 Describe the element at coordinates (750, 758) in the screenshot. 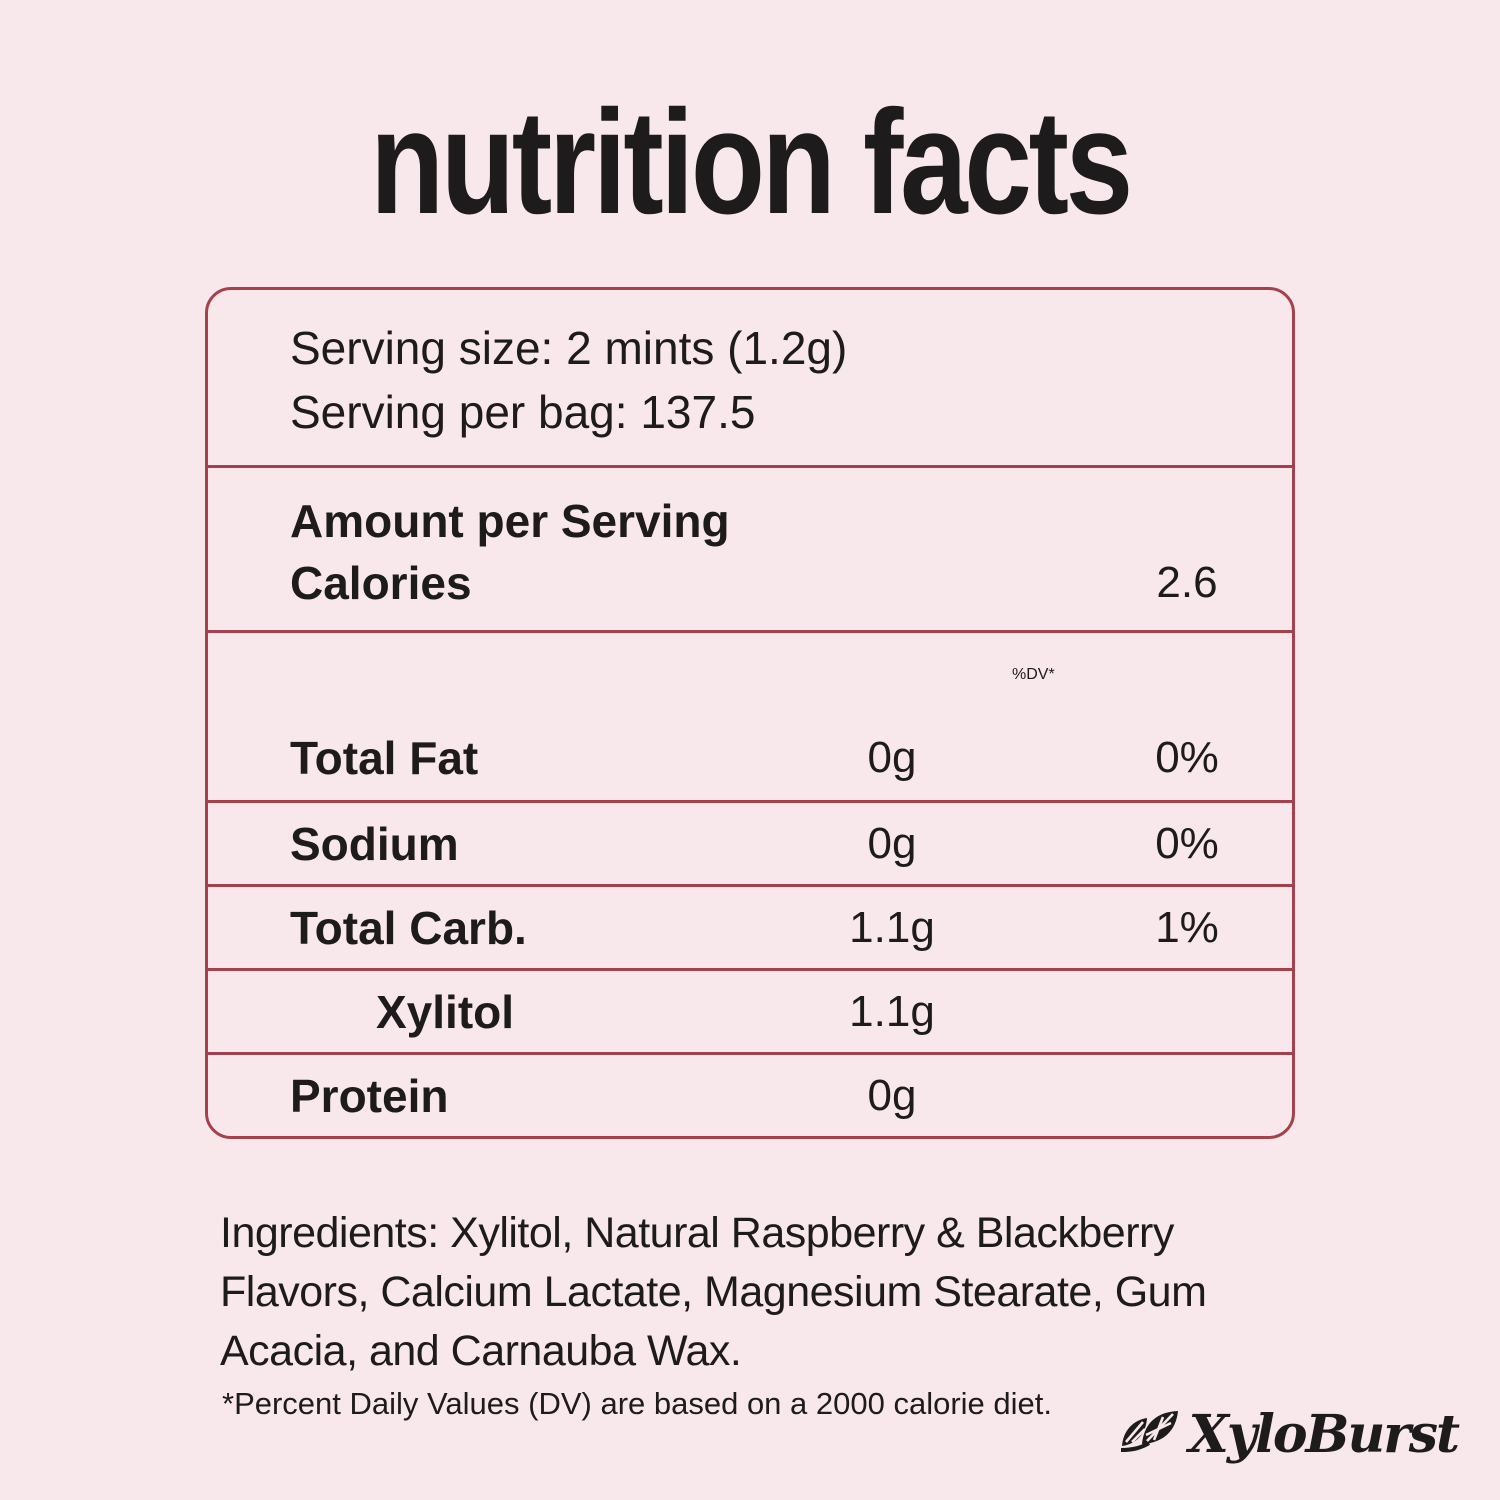

I see `table-row: Total Fat 0g 0%` at that location.